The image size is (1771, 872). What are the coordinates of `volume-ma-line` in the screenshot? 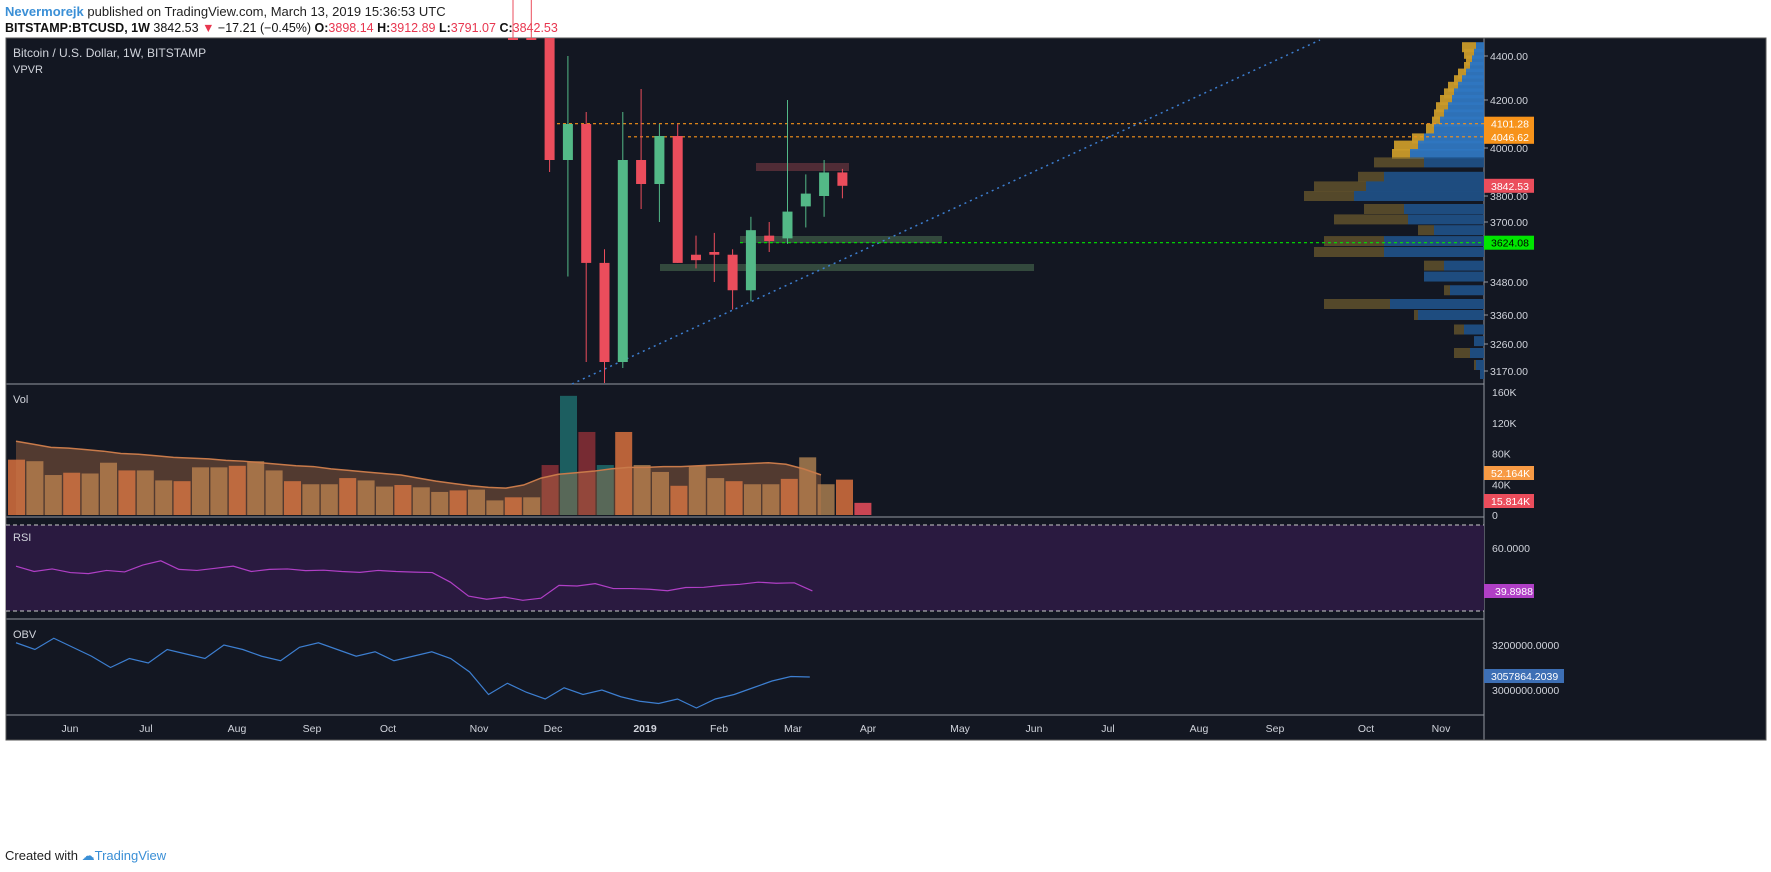 It's located at (418, 464).